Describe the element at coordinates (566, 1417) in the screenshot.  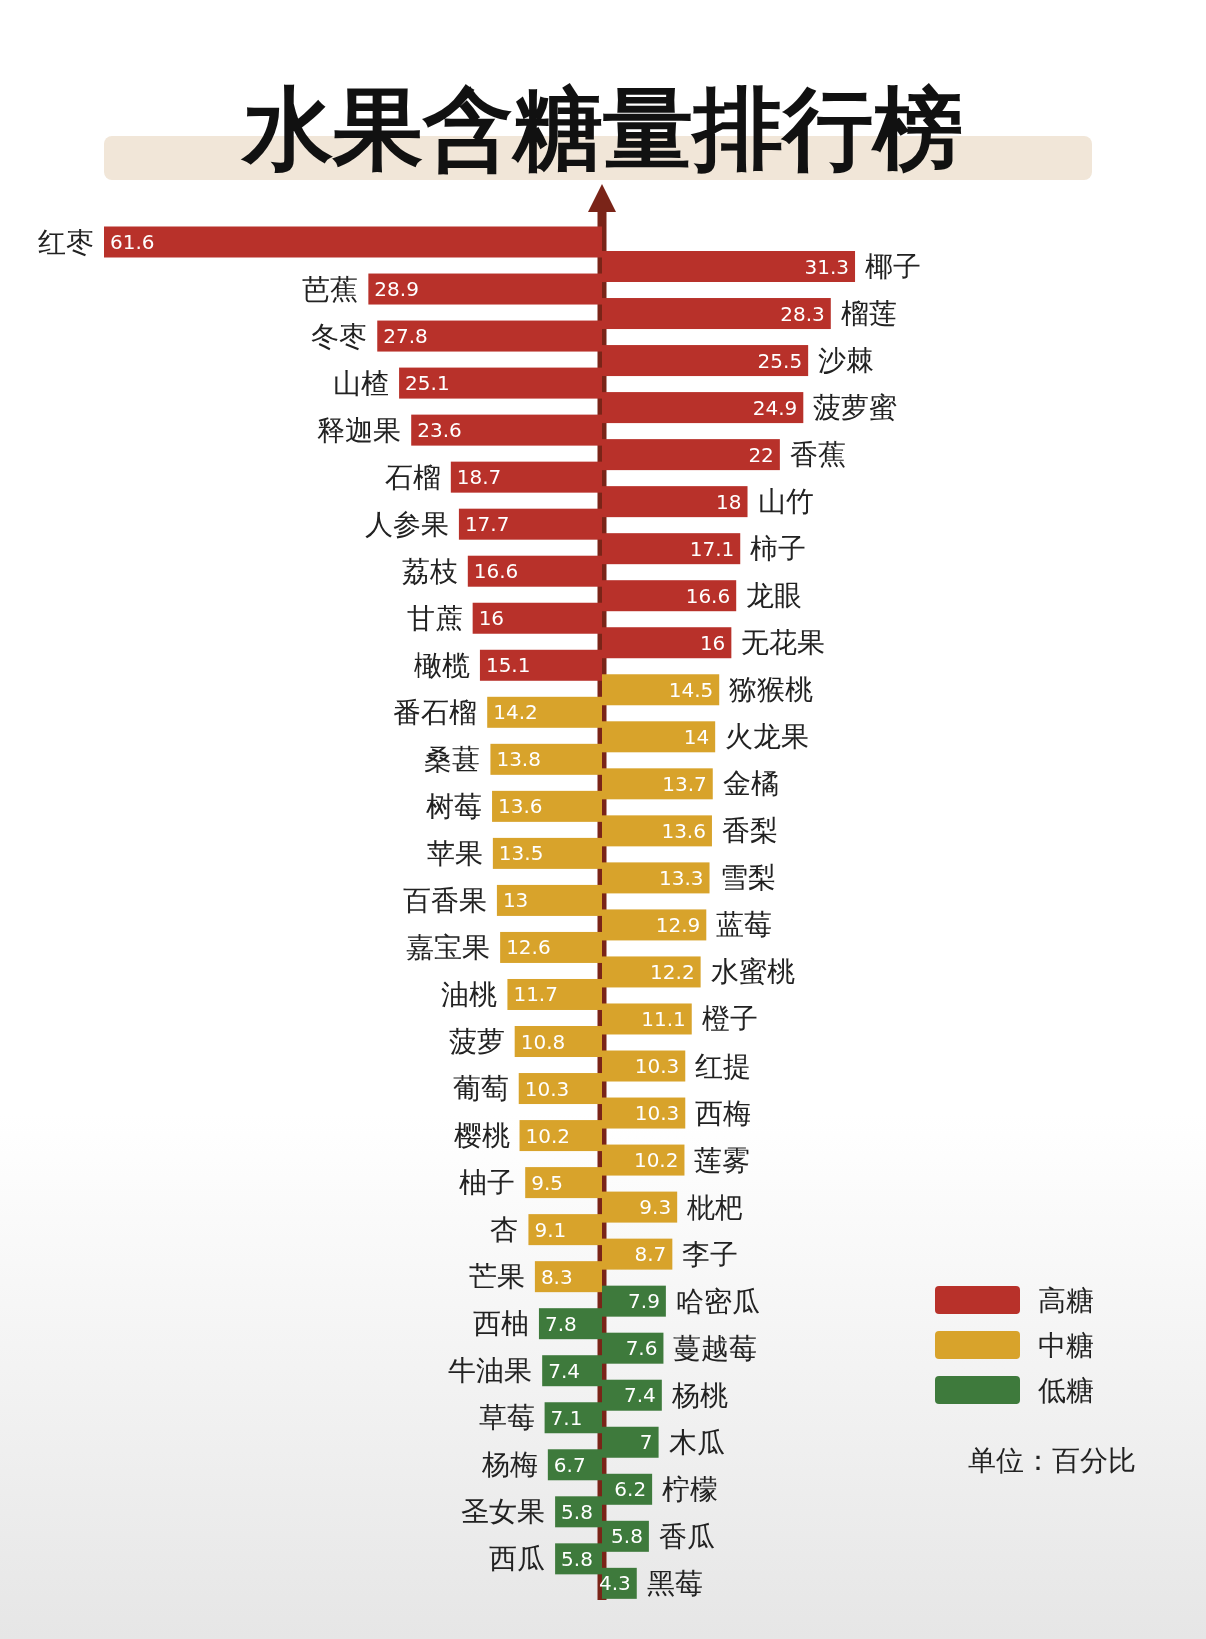
I see `data-label: 7.1` at that location.